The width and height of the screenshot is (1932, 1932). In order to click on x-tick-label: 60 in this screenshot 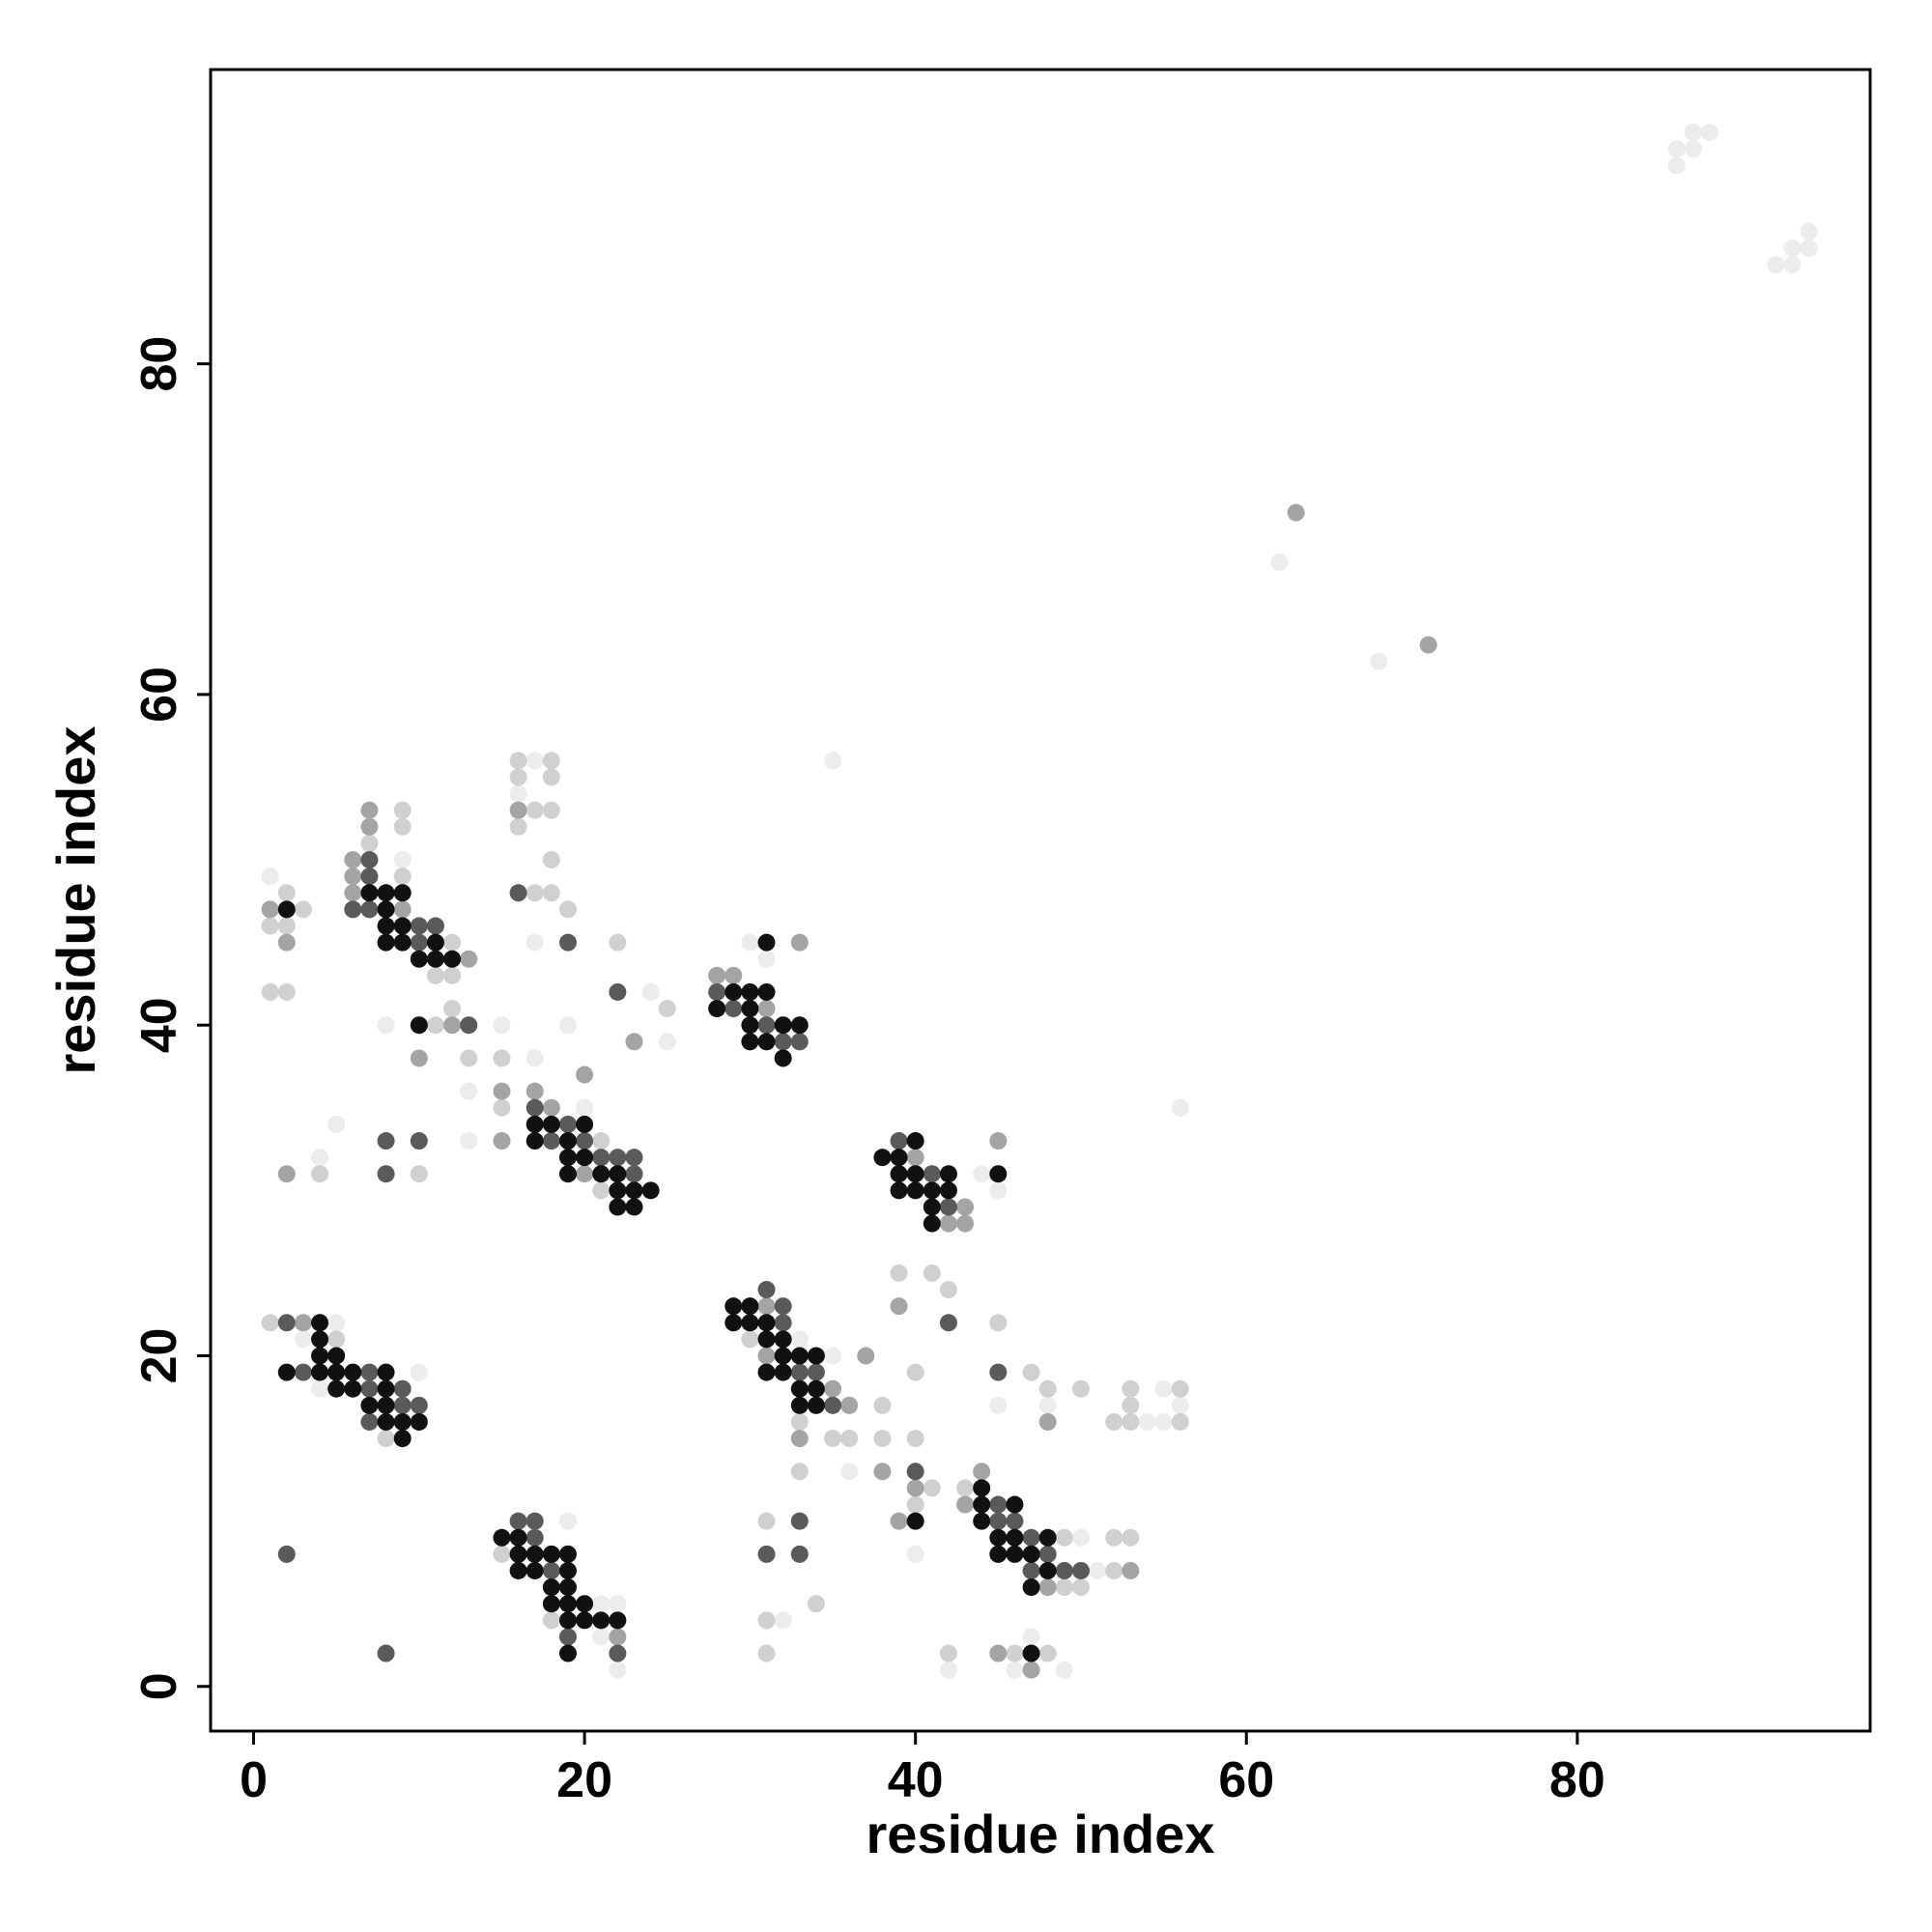, I will do `click(1246, 1780)`.